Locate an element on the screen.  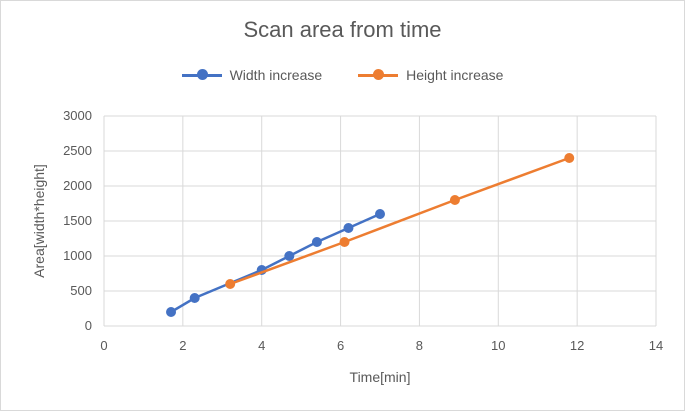
chart-title: Scan area from time is located at coordinates (342, 29).